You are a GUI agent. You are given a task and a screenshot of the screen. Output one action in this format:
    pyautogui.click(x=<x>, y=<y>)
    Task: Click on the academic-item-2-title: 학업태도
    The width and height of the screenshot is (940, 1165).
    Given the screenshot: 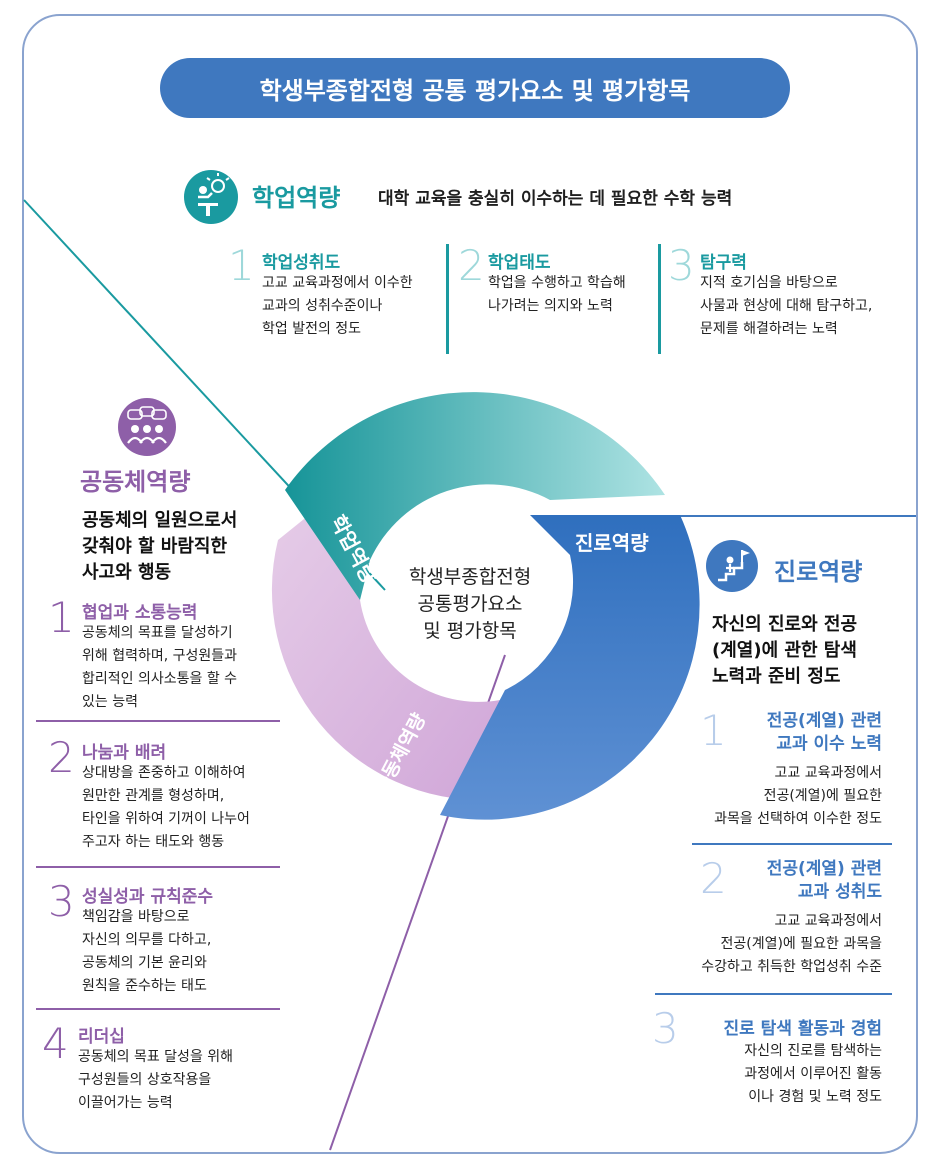 What is the action you would take?
    pyautogui.click(x=519, y=263)
    